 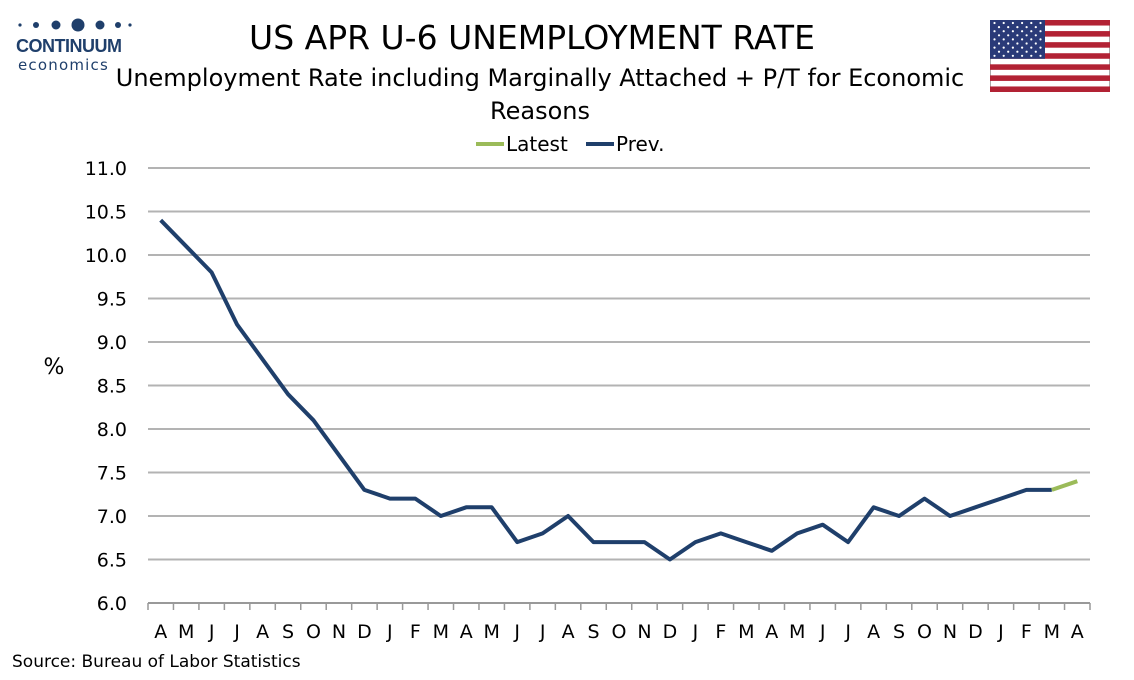 What do you see at coordinates (75, 25) in the screenshot?
I see `logo-dots-icon` at bounding box center [75, 25].